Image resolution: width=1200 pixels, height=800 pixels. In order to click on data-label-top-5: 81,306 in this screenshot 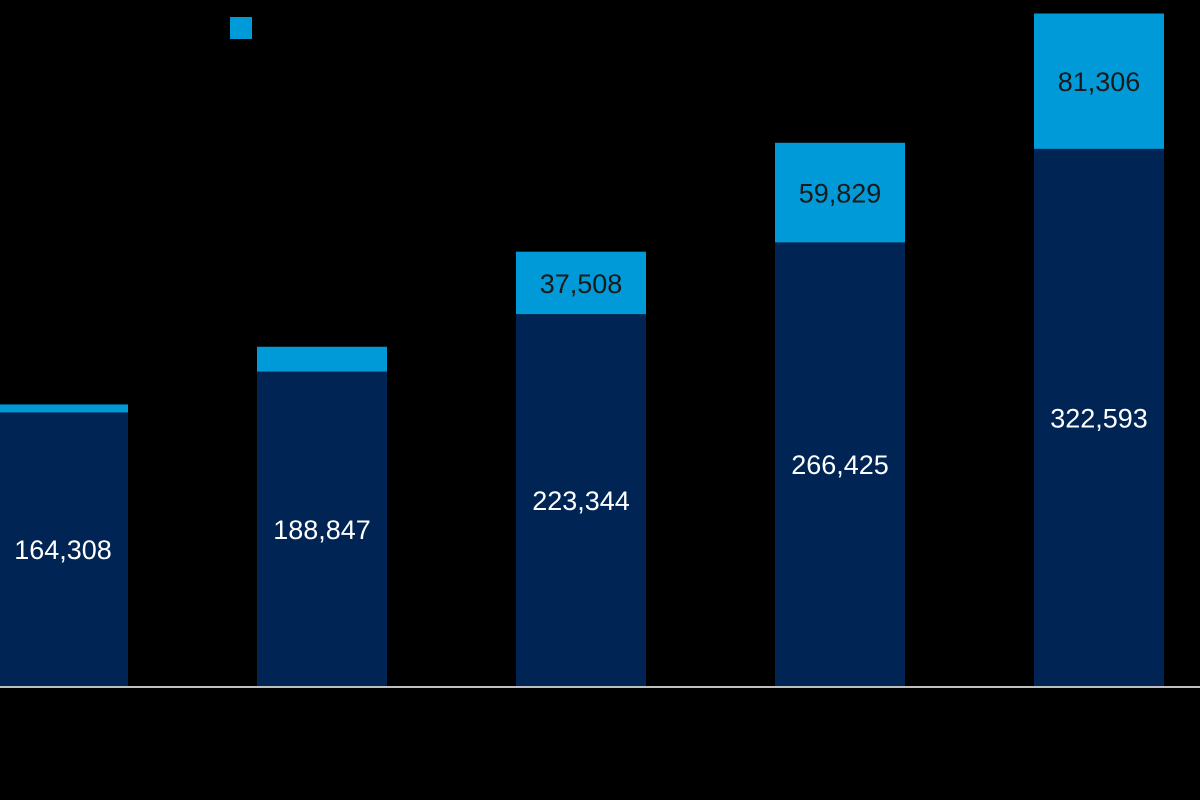, I will do `click(1099, 82)`.